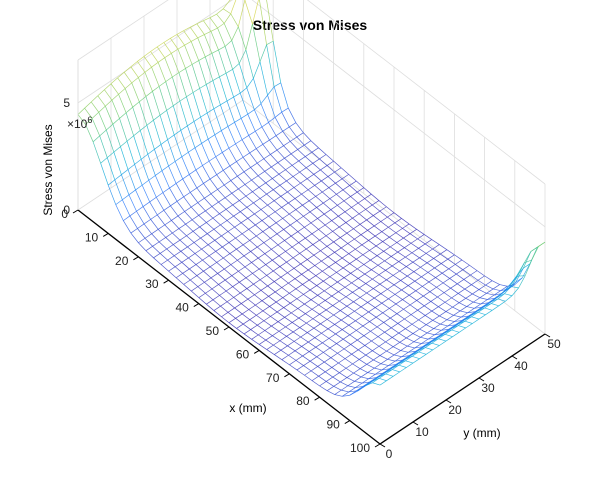  I want to click on z-tick-label: 5, so click(66, 103).